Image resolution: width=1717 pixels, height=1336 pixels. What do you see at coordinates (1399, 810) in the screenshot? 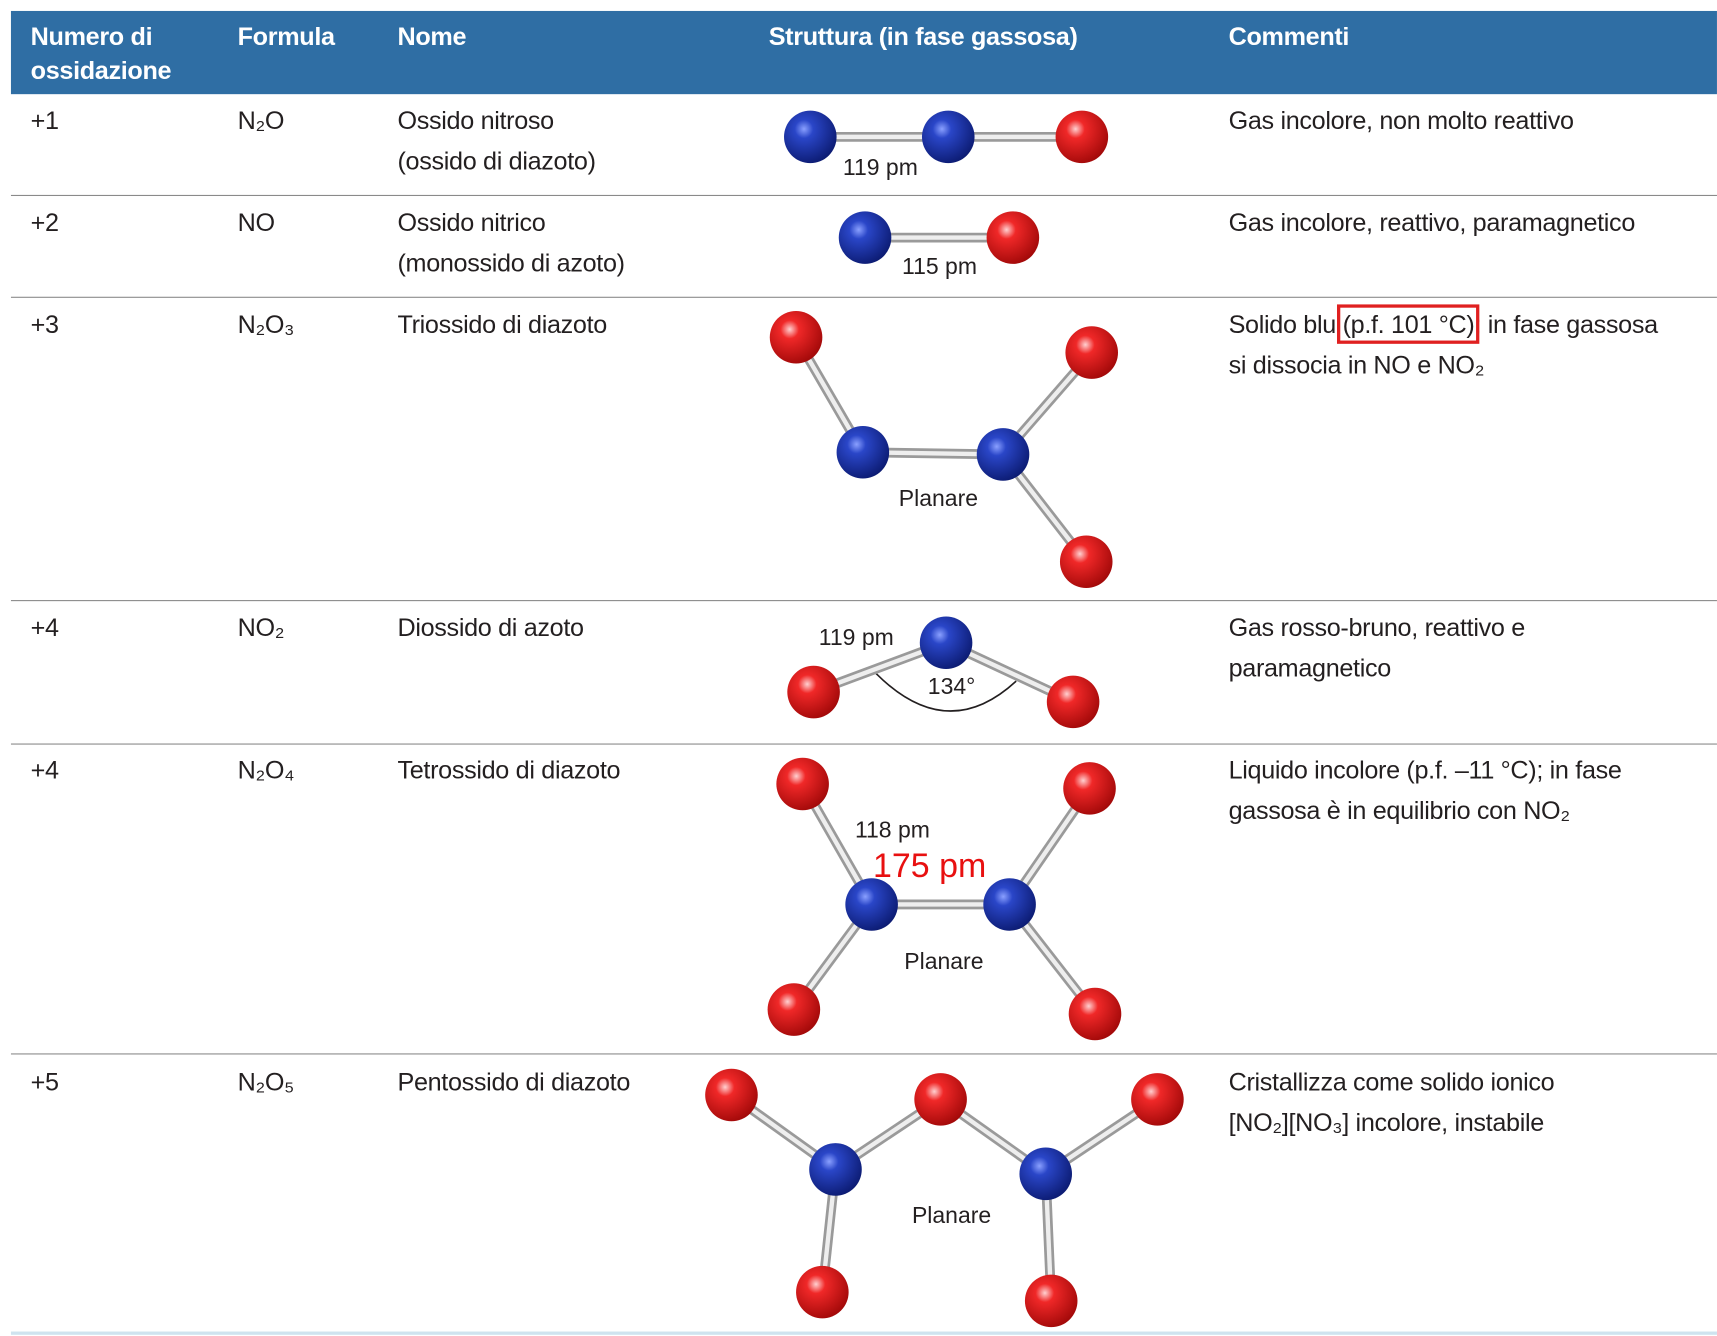
I see `comment-line: gassosa è in equilibrio con NO₂` at bounding box center [1399, 810].